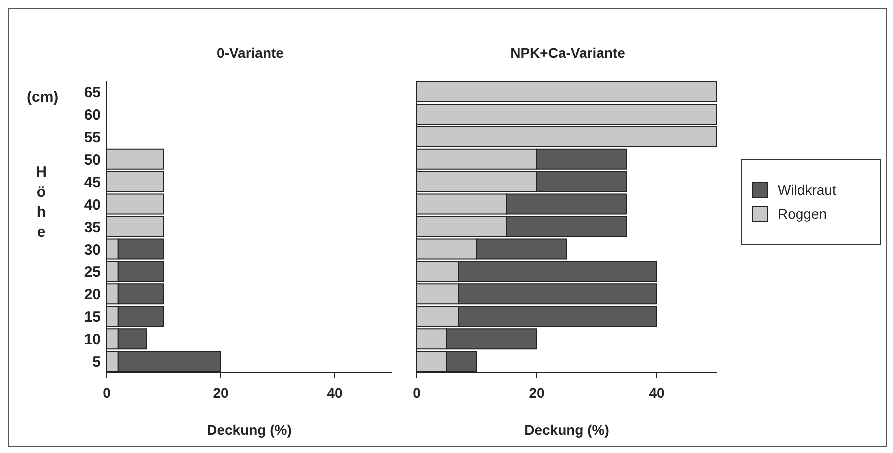 The height and width of the screenshot is (453, 893). What do you see at coordinates (92, 317) in the screenshot?
I see `y-tick-label: 15` at bounding box center [92, 317].